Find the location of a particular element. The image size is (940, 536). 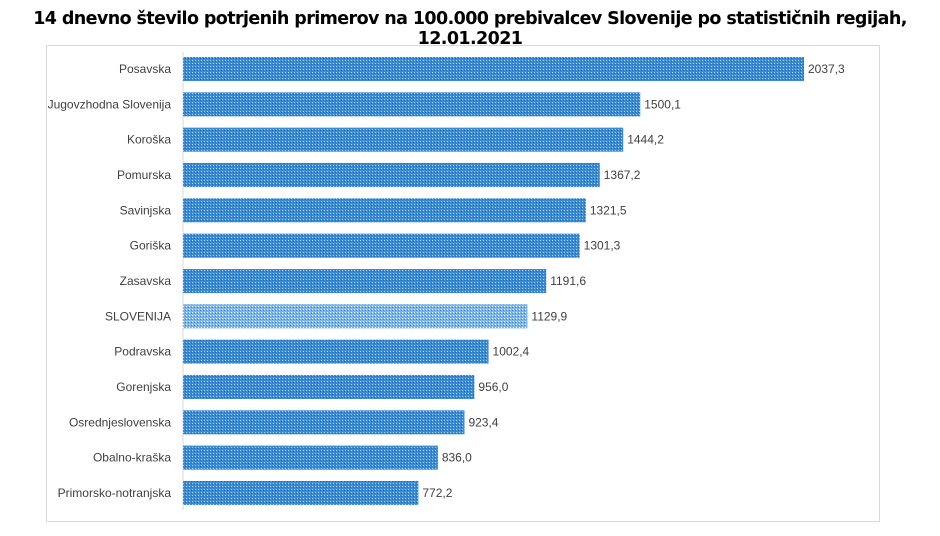

data-label: 956,0 is located at coordinates (493, 387).